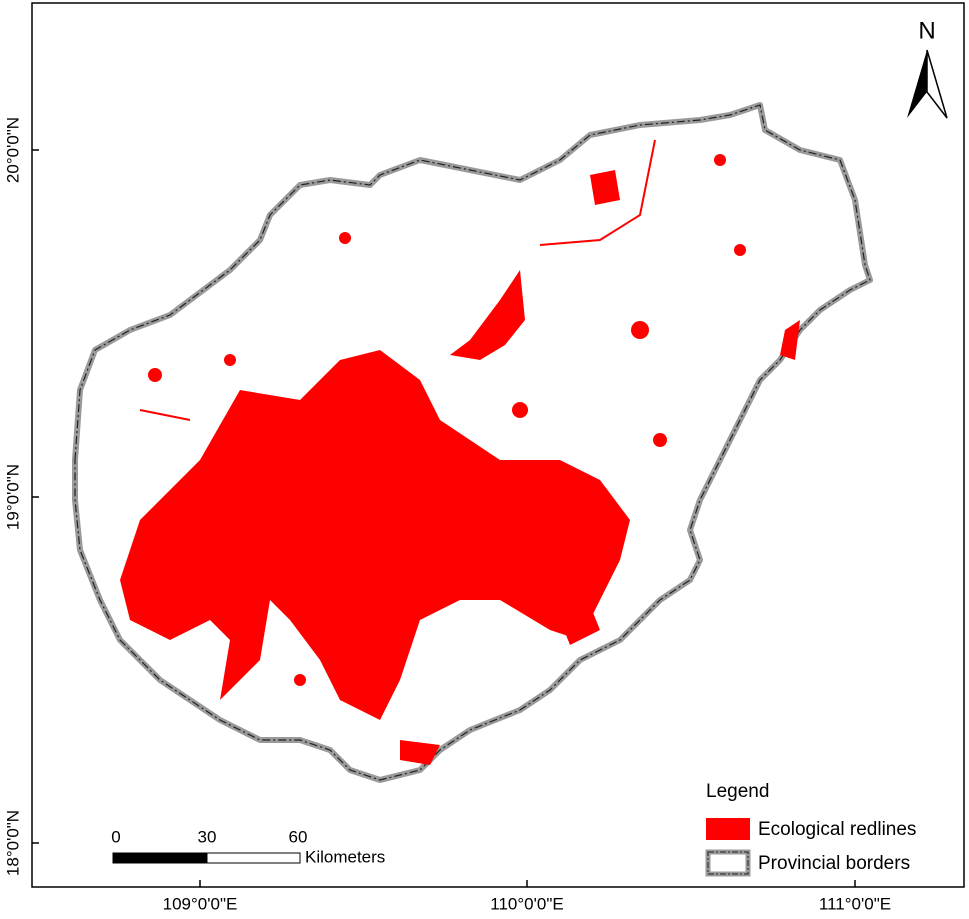 The width and height of the screenshot is (969, 919). Describe the element at coordinates (855, 903) in the screenshot. I see `longitude-label: 111°0'0"E` at that location.